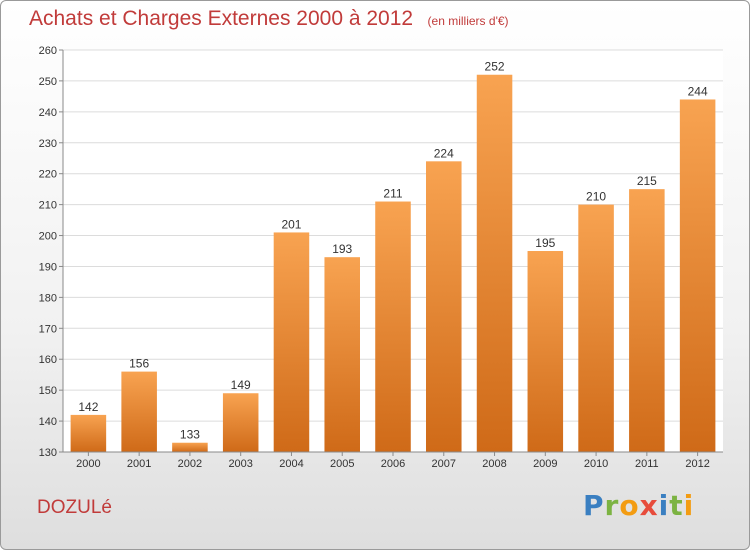 This screenshot has width=750, height=550. I want to click on x-tick-label: 2007, so click(444, 464).